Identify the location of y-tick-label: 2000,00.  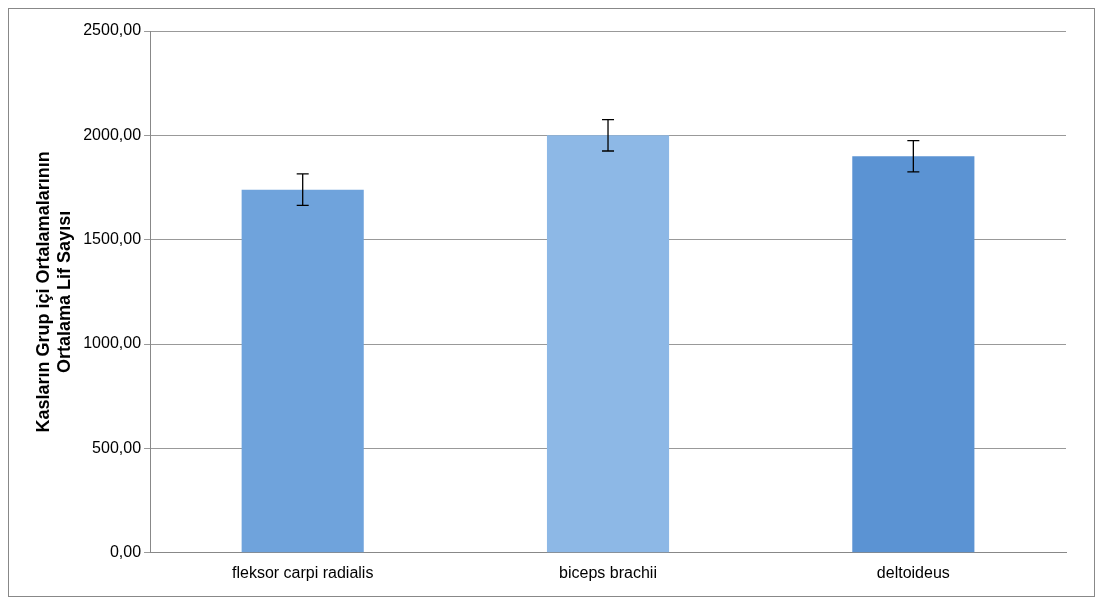
(112, 134).